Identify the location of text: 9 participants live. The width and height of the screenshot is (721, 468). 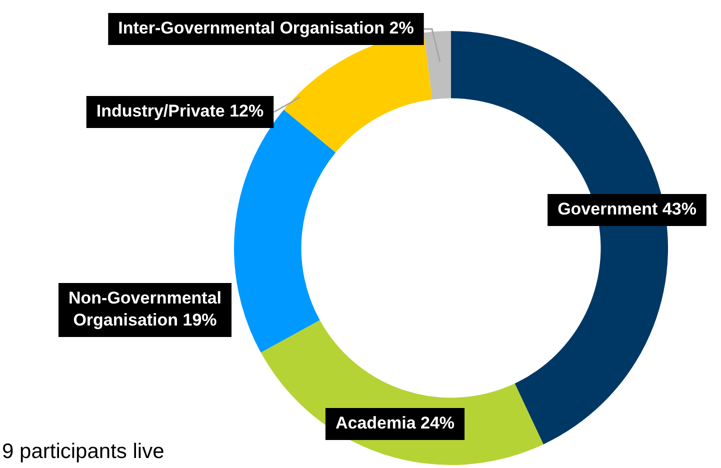
(83, 452).